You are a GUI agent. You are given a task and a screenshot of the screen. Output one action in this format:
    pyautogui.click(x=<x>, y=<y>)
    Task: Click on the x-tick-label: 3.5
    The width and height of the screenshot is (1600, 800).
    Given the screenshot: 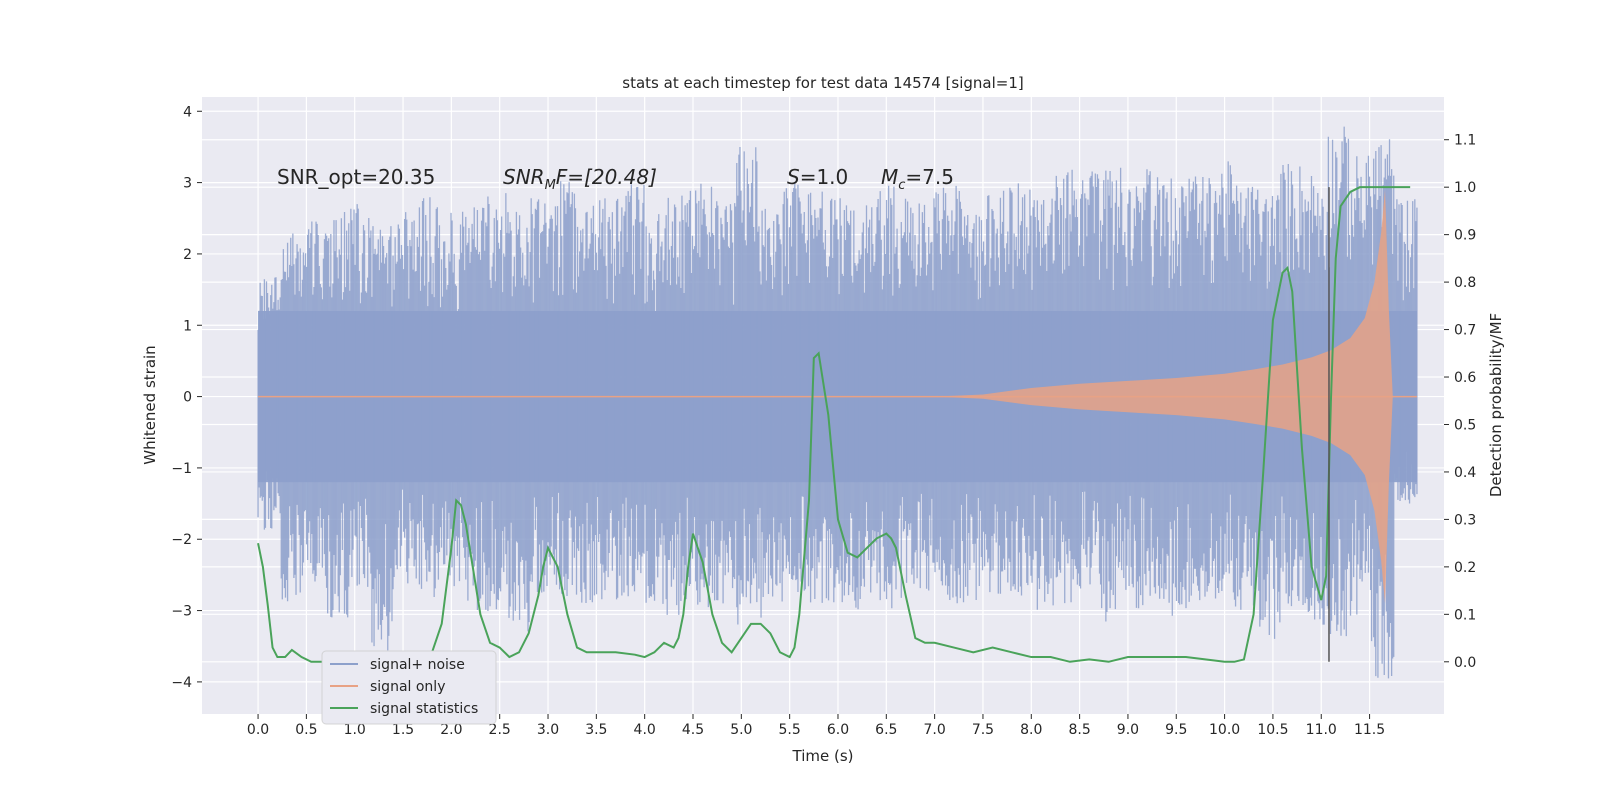 What is the action you would take?
    pyautogui.click(x=596, y=730)
    